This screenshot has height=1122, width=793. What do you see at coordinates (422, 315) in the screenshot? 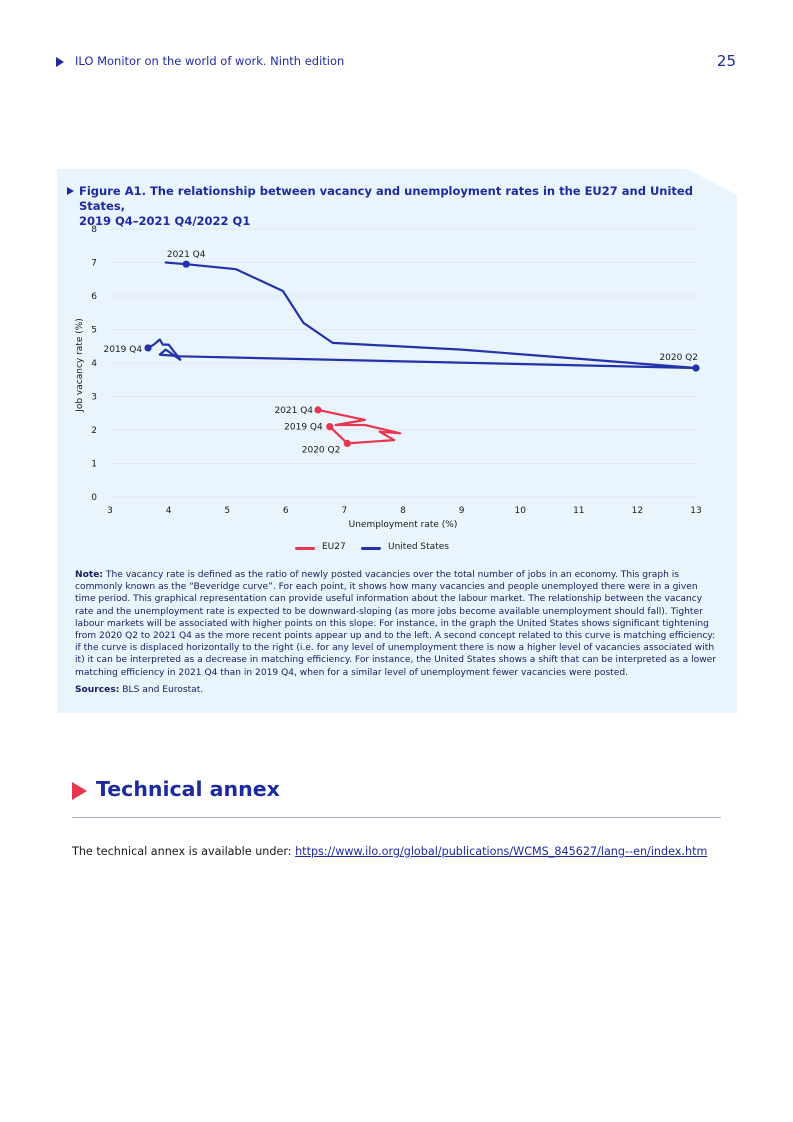
I see `series-line-united-states` at bounding box center [422, 315].